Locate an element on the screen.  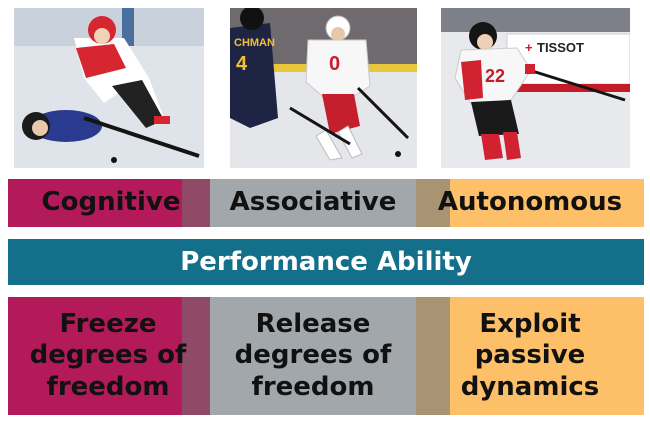
photo-hockey-player-shooting: + TISSOT 22 is located at coordinates (535, 88).